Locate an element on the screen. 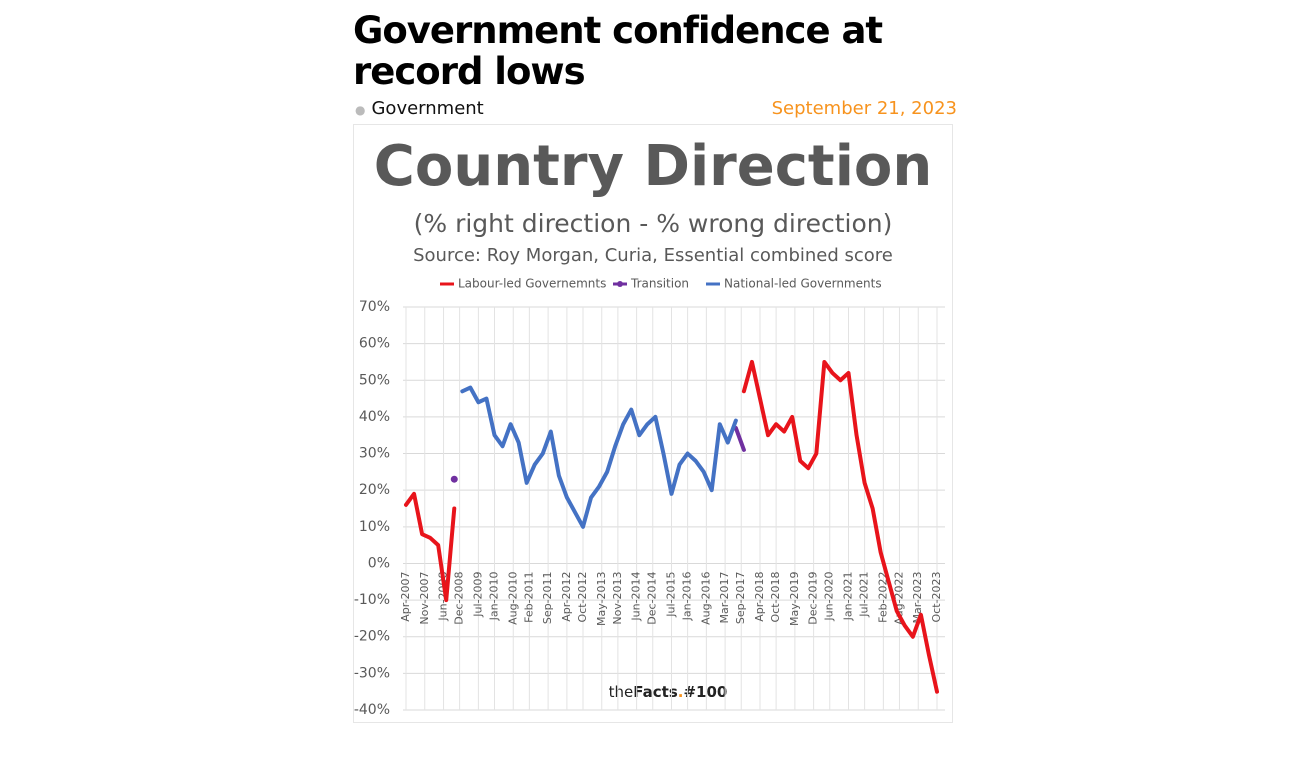 The width and height of the screenshot is (1310, 783). y-tick-label: 30% is located at coordinates (374, 454).